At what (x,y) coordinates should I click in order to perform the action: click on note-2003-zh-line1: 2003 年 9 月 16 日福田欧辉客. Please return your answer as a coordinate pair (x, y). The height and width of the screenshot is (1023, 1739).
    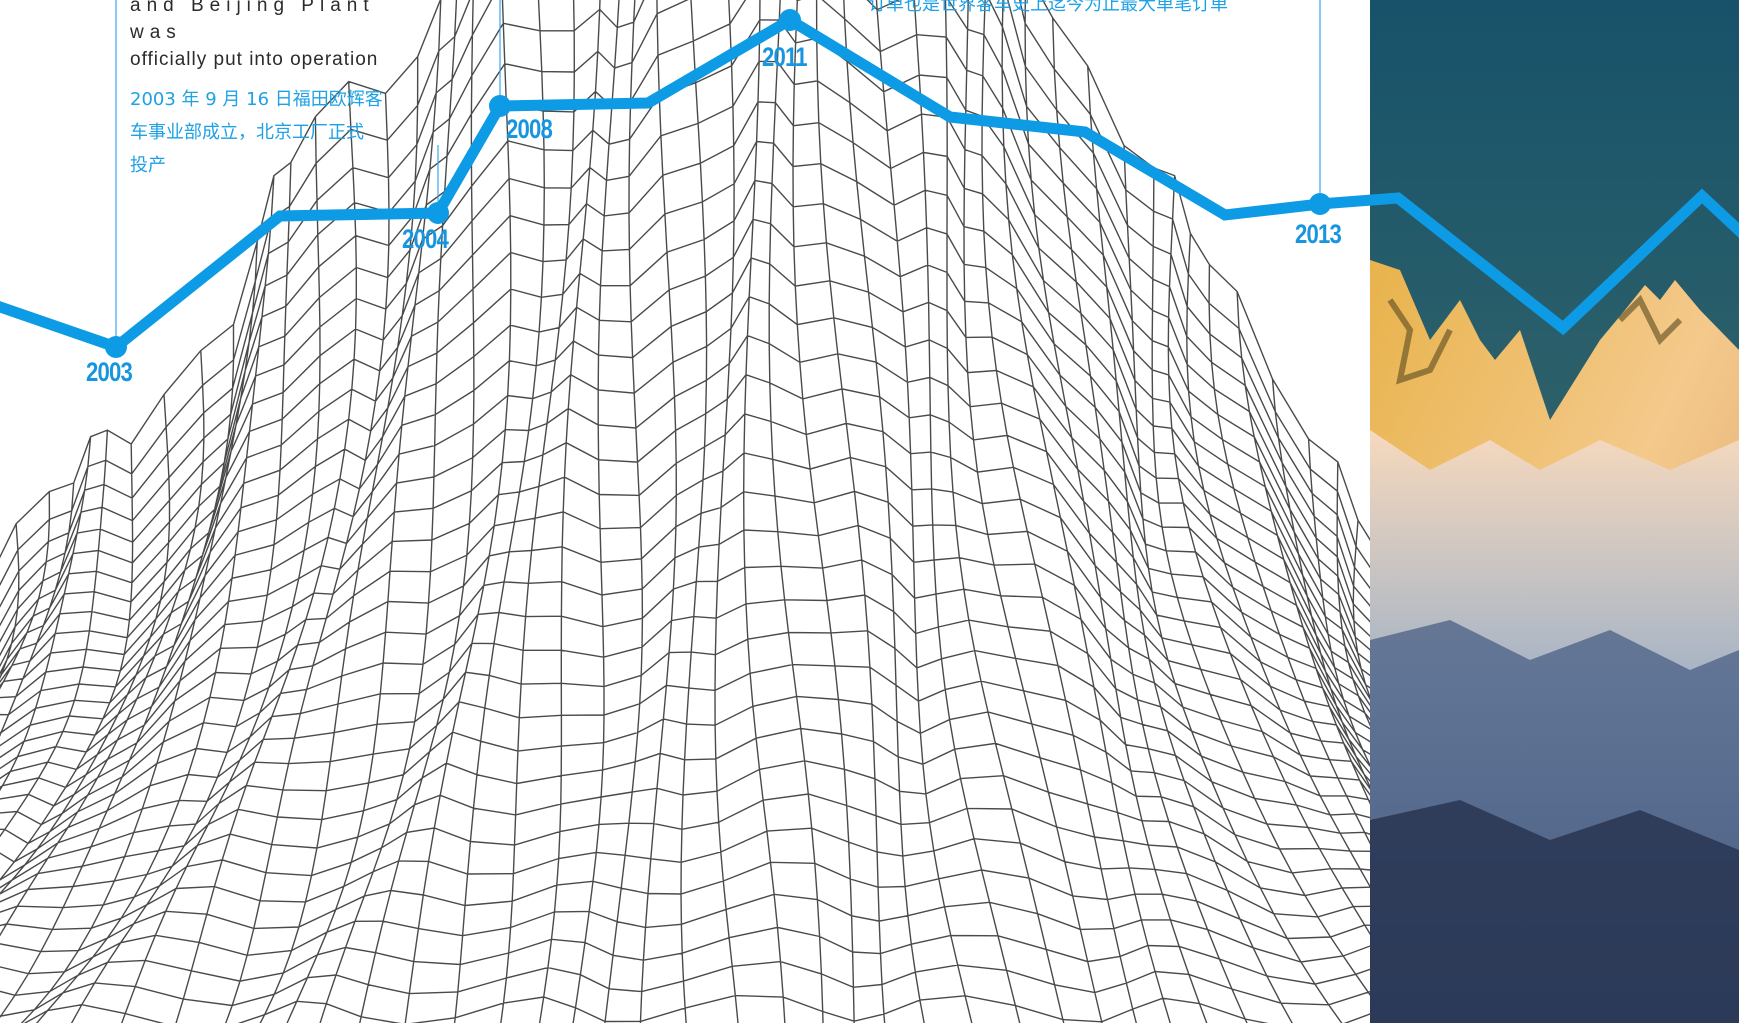
    Looking at the image, I should click on (256, 99).